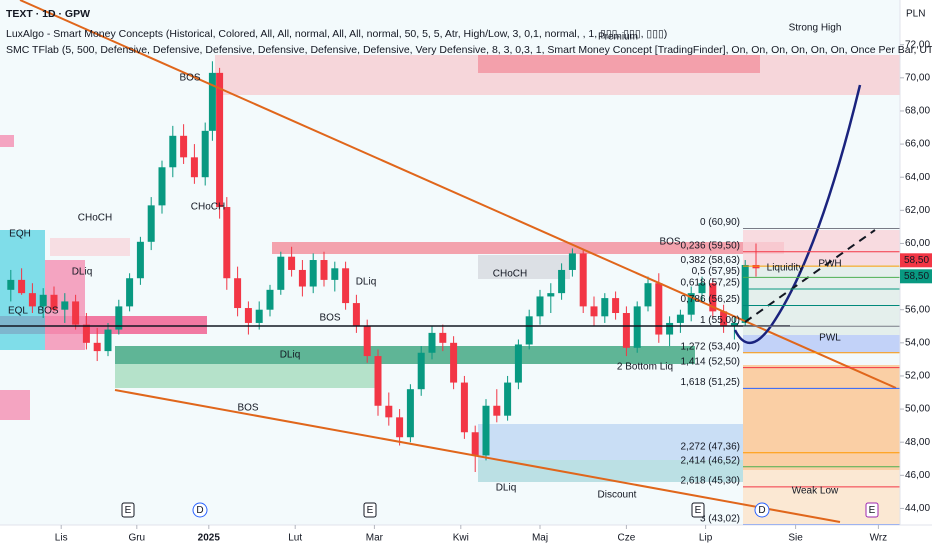 Image resolution: width=932 pixels, height=550 pixels. What do you see at coordinates (917, 243) in the screenshot?
I see `y-tick-label: 60,00` at bounding box center [917, 243].